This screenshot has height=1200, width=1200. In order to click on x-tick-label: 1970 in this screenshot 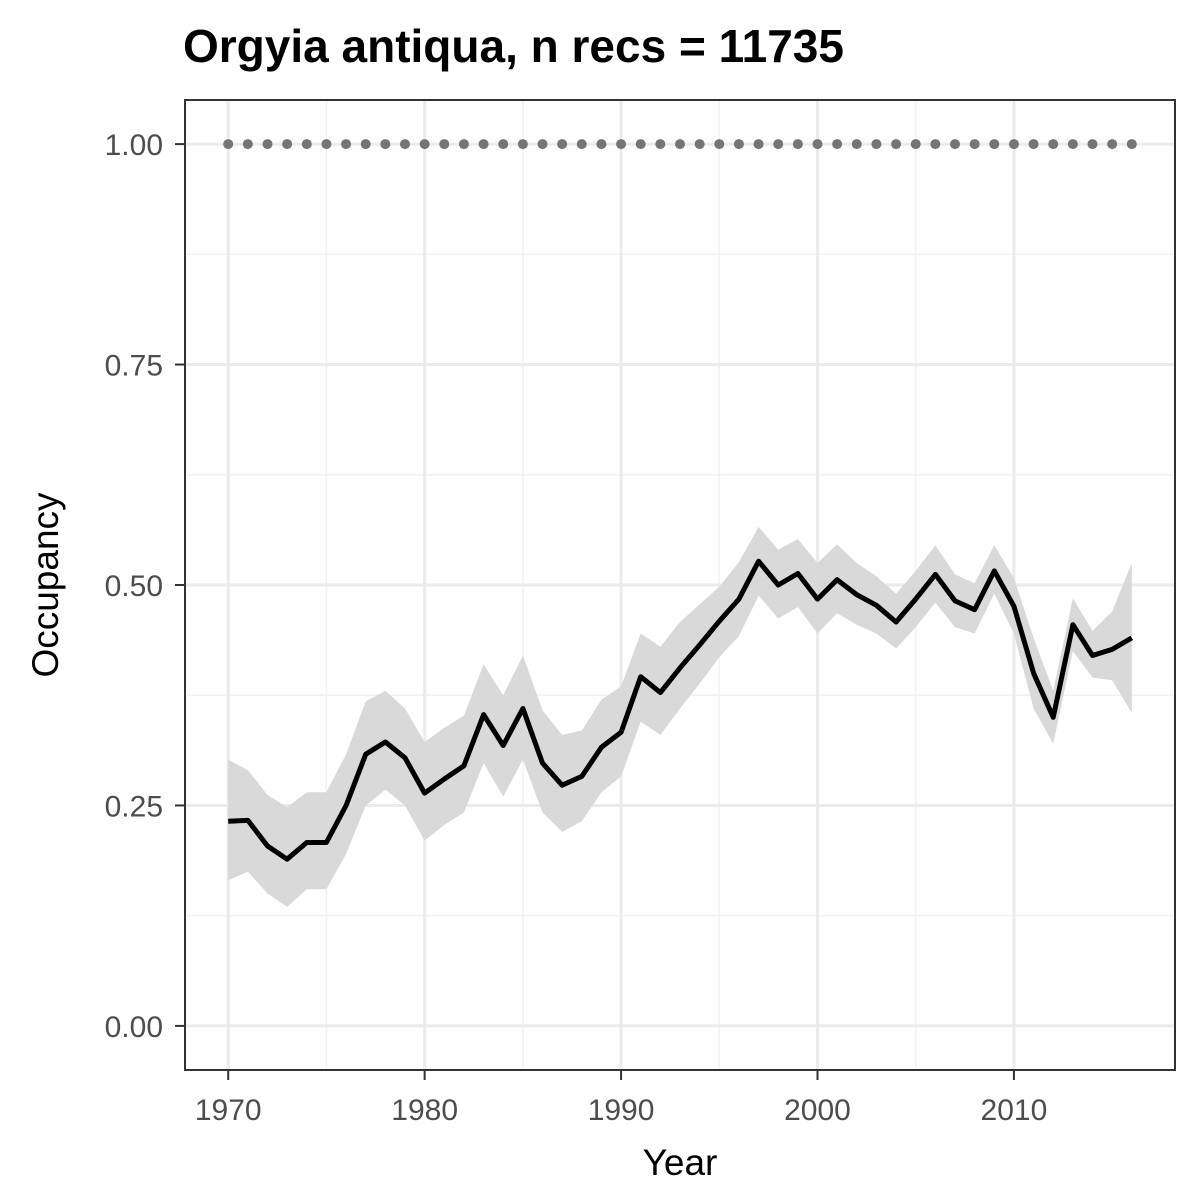, I will do `click(228, 1110)`.